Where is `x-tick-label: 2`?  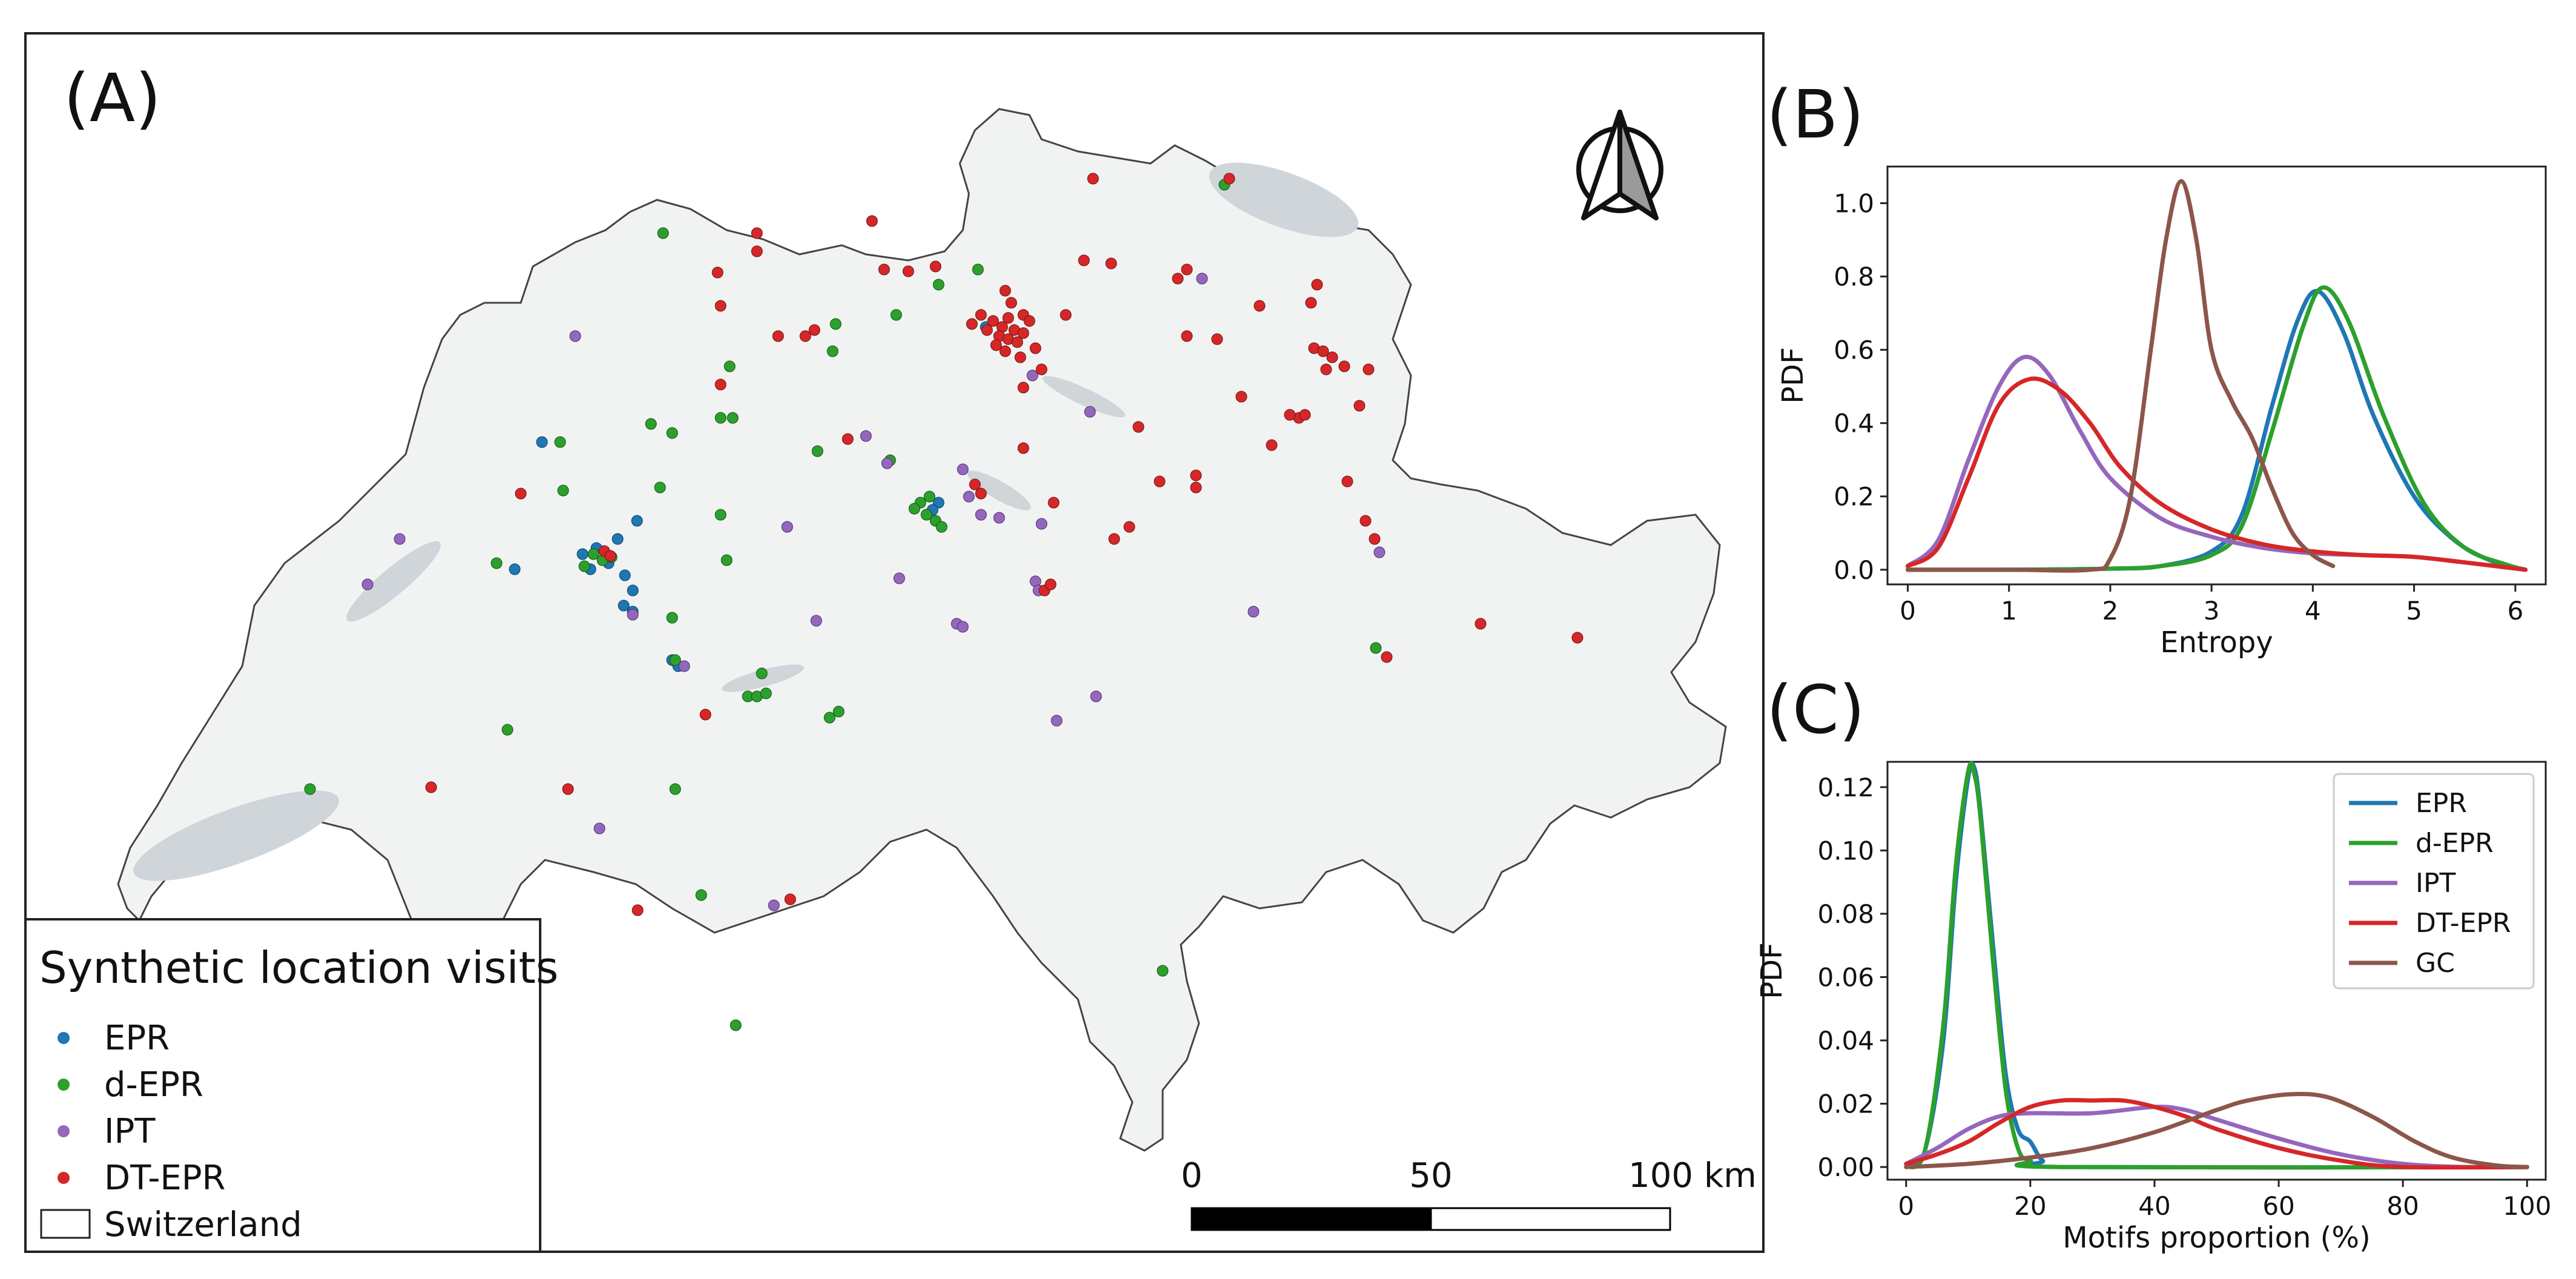
x-tick-label: 2 is located at coordinates (2110, 611).